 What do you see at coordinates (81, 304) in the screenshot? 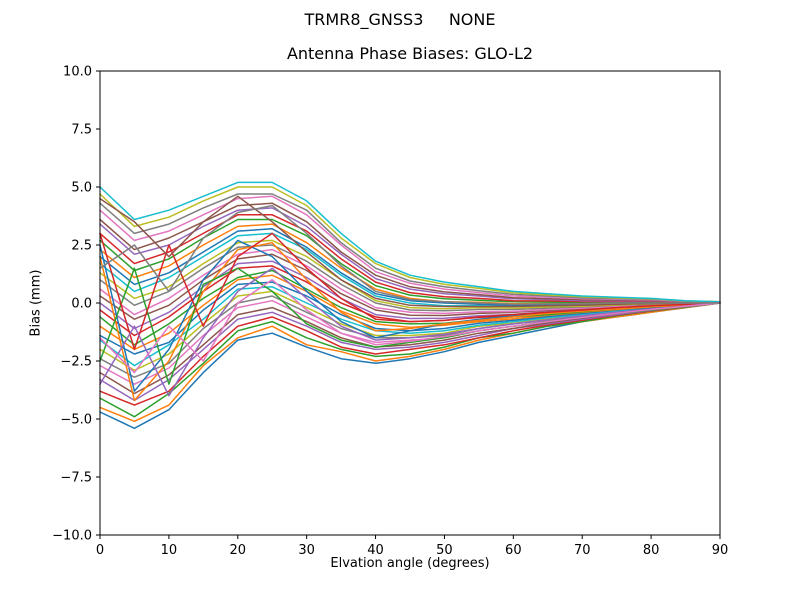
I see `y-tick-label: 0.0` at bounding box center [81, 304].